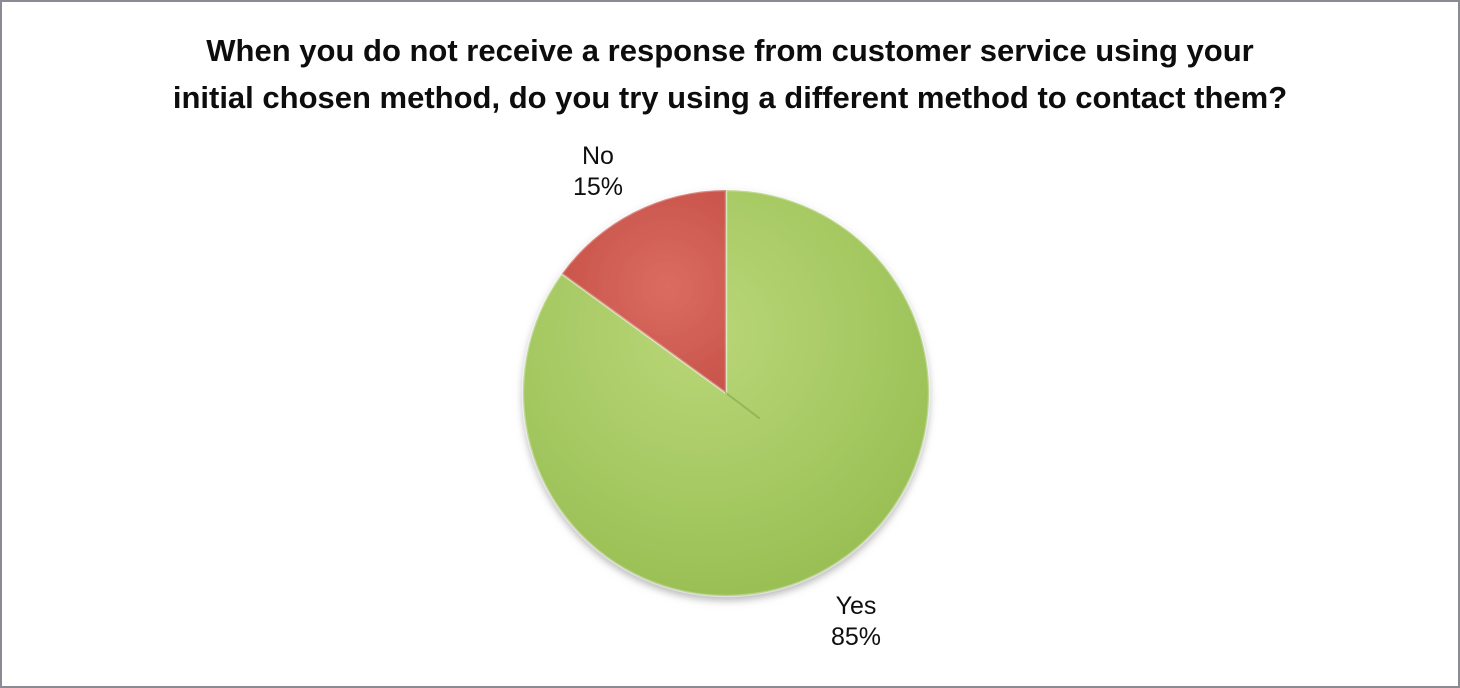  What do you see at coordinates (856, 637) in the screenshot?
I see `slice-label-yes-percent: 85%` at bounding box center [856, 637].